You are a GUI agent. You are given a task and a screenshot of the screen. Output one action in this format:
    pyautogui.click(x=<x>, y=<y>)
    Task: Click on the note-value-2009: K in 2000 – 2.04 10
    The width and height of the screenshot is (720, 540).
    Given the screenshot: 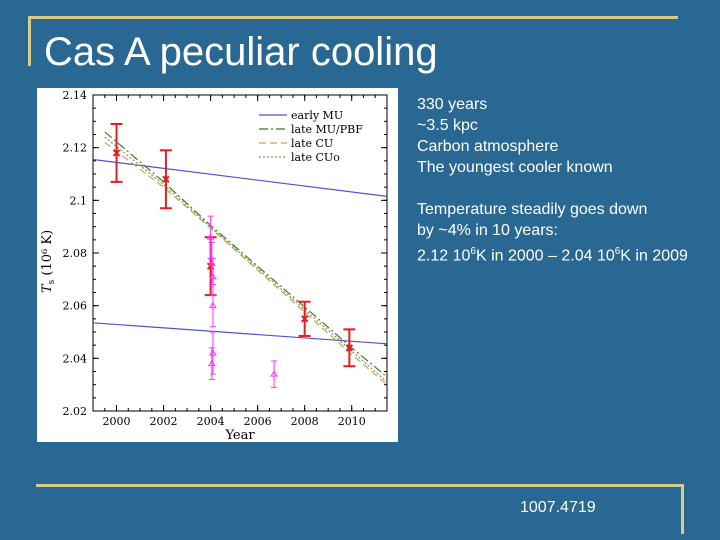 What is the action you would take?
    pyautogui.click(x=545, y=256)
    